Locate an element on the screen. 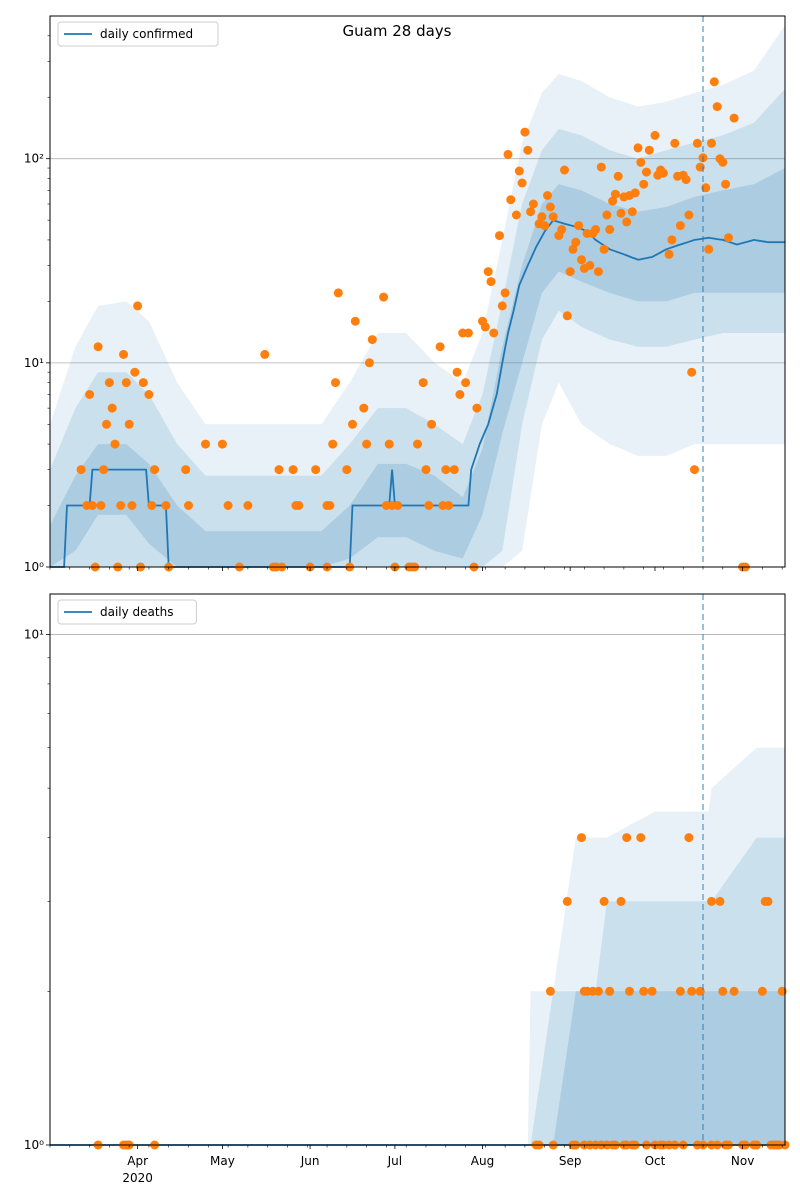 The width and height of the screenshot is (800, 1204). x-tick-label: Sep is located at coordinates (570, 1161).